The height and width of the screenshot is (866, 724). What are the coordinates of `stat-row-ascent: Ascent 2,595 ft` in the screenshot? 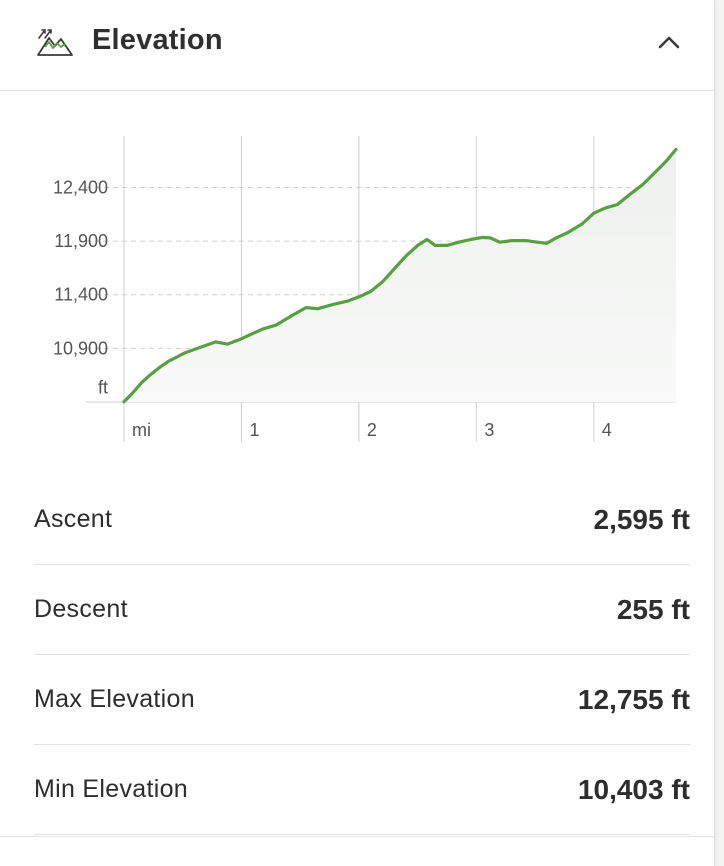 It's located at (362, 520).